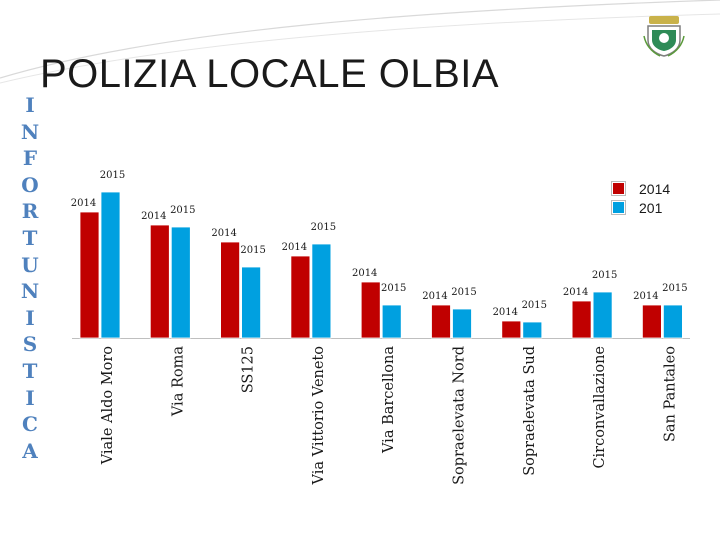  Describe the element at coordinates (664, 36) in the screenshot. I see `coat-of-arms-icon` at that location.